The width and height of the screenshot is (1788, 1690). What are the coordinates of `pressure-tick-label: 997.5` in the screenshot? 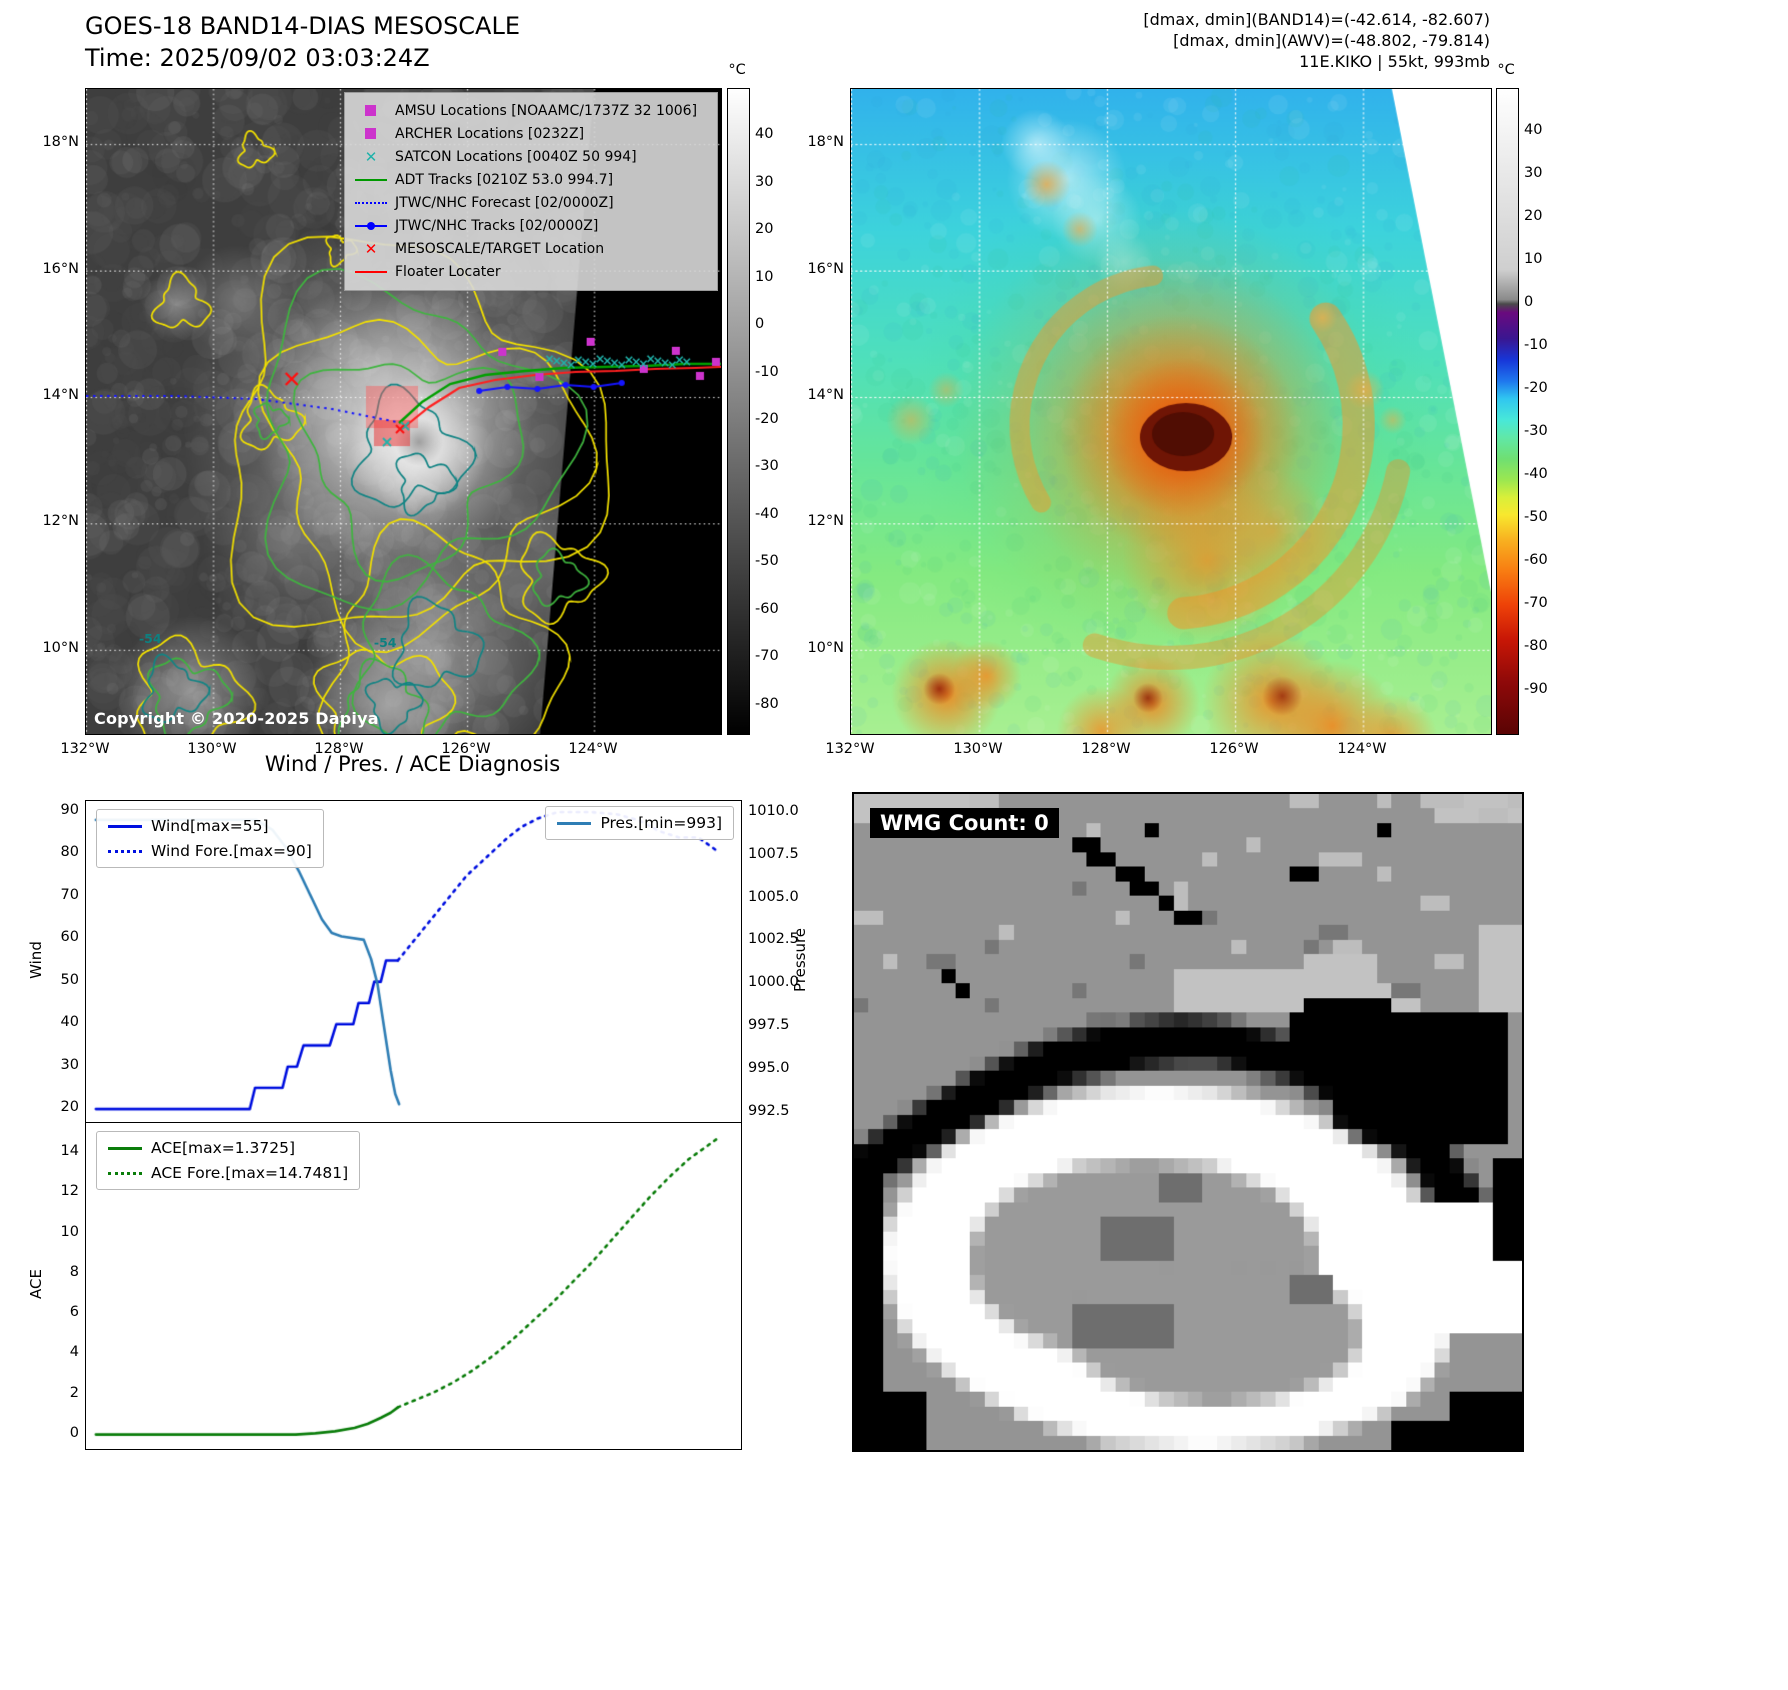 It's located at (769, 1025).